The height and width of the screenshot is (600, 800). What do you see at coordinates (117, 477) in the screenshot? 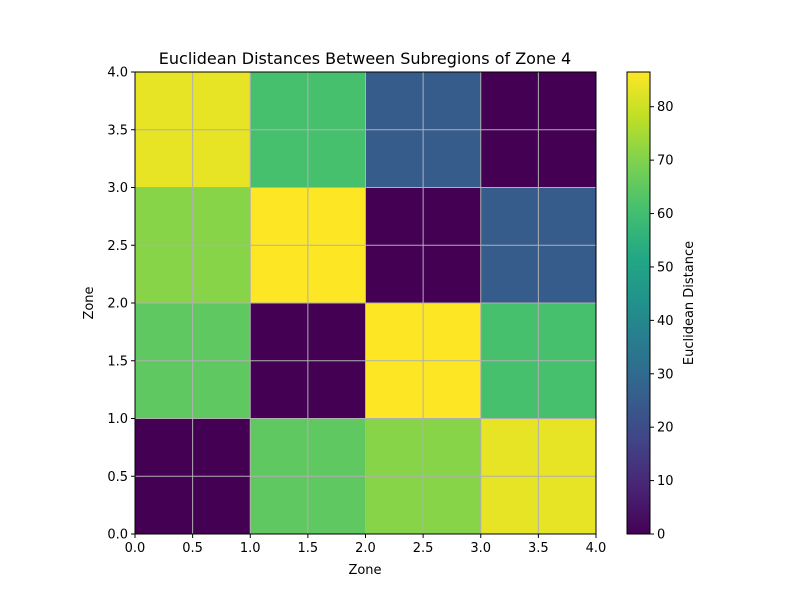
I see `y-tick-label: 0.5` at bounding box center [117, 477].